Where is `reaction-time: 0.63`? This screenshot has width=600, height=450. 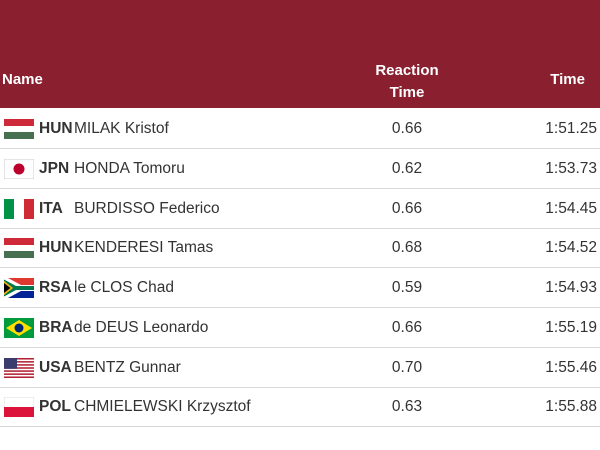
reaction-time: 0.63 is located at coordinates (407, 407).